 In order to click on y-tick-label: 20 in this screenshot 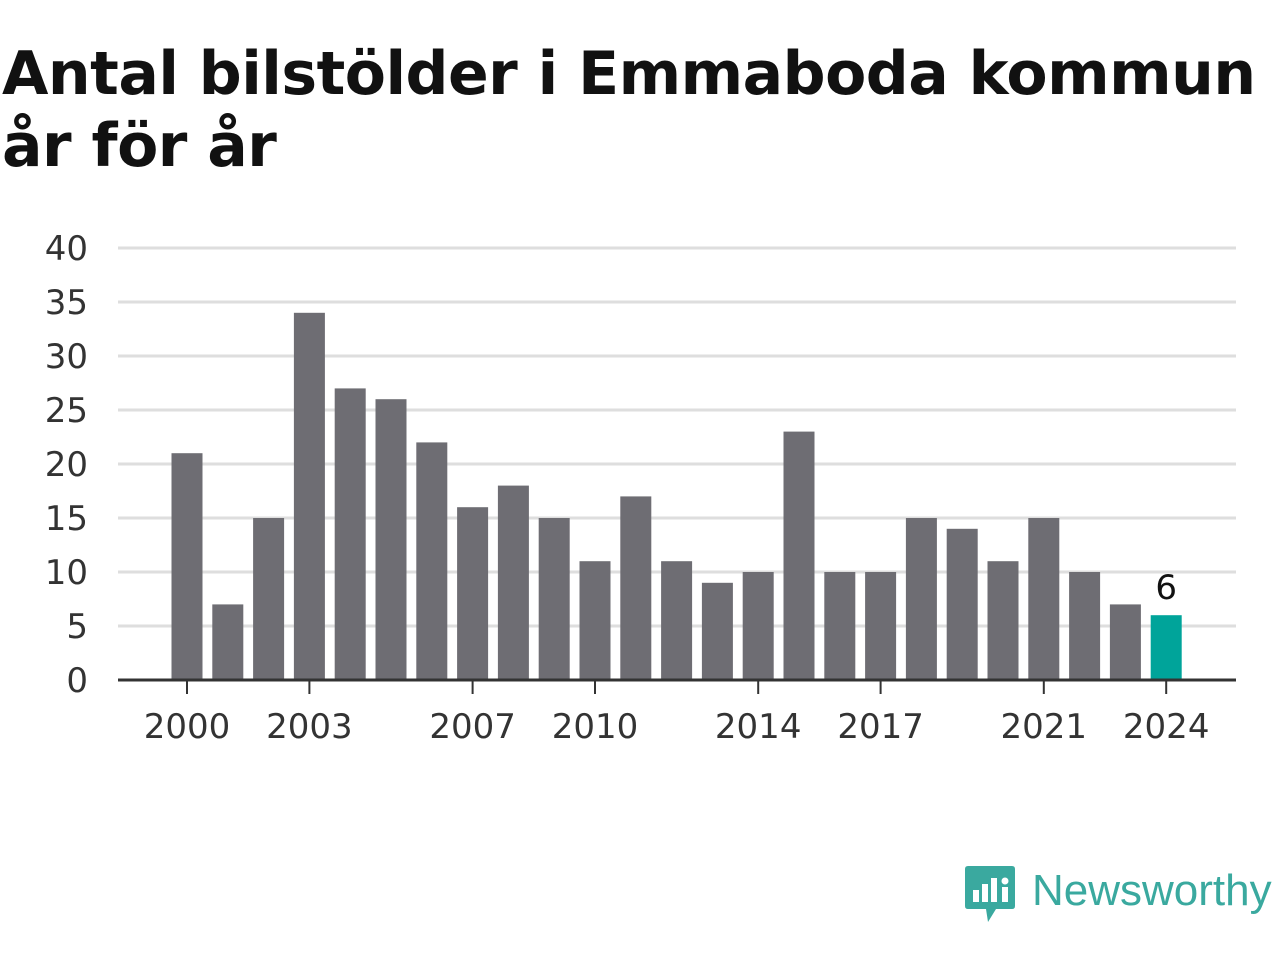, I will do `click(66, 465)`.